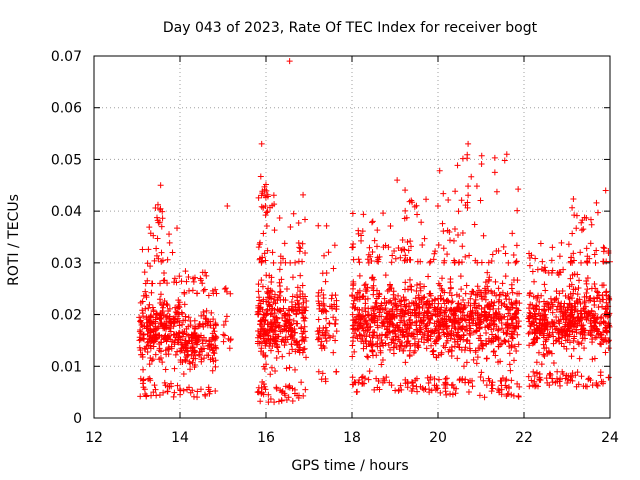  What do you see at coordinates (438, 438) in the screenshot?
I see `x-tick-label: 20` at bounding box center [438, 438].